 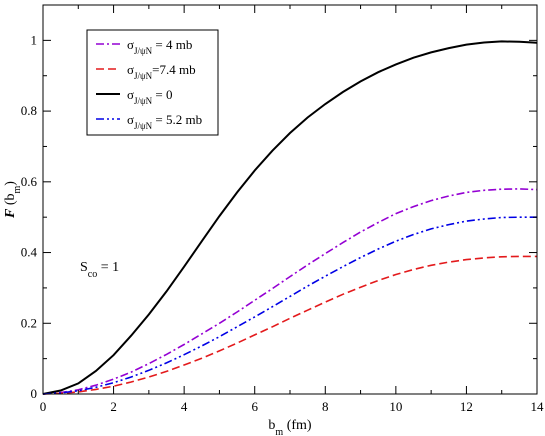 What do you see at coordinates (395, 406) in the screenshot?
I see `x-tick-label: 10` at bounding box center [395, 406].